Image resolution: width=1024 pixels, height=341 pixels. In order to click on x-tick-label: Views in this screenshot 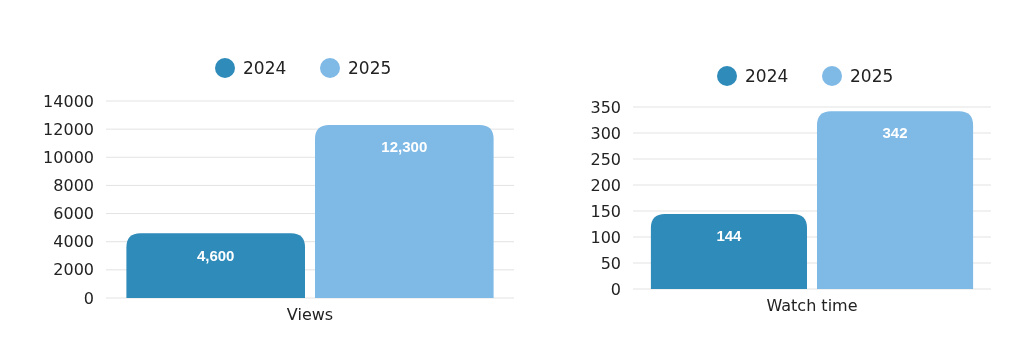, I will do `click(310, 314)`.